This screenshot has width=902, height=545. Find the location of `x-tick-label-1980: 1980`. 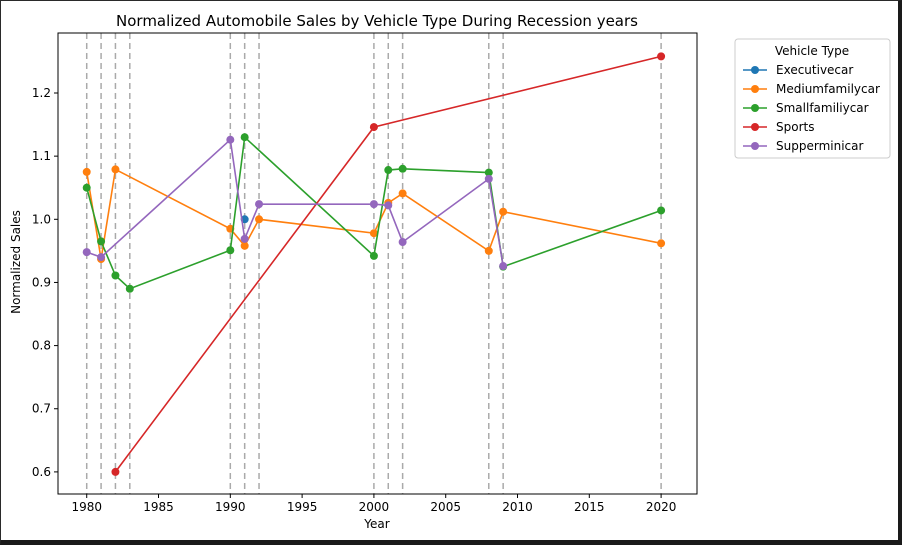

x-tick-label-1980: 1980 is located at coordinates (86, 507).